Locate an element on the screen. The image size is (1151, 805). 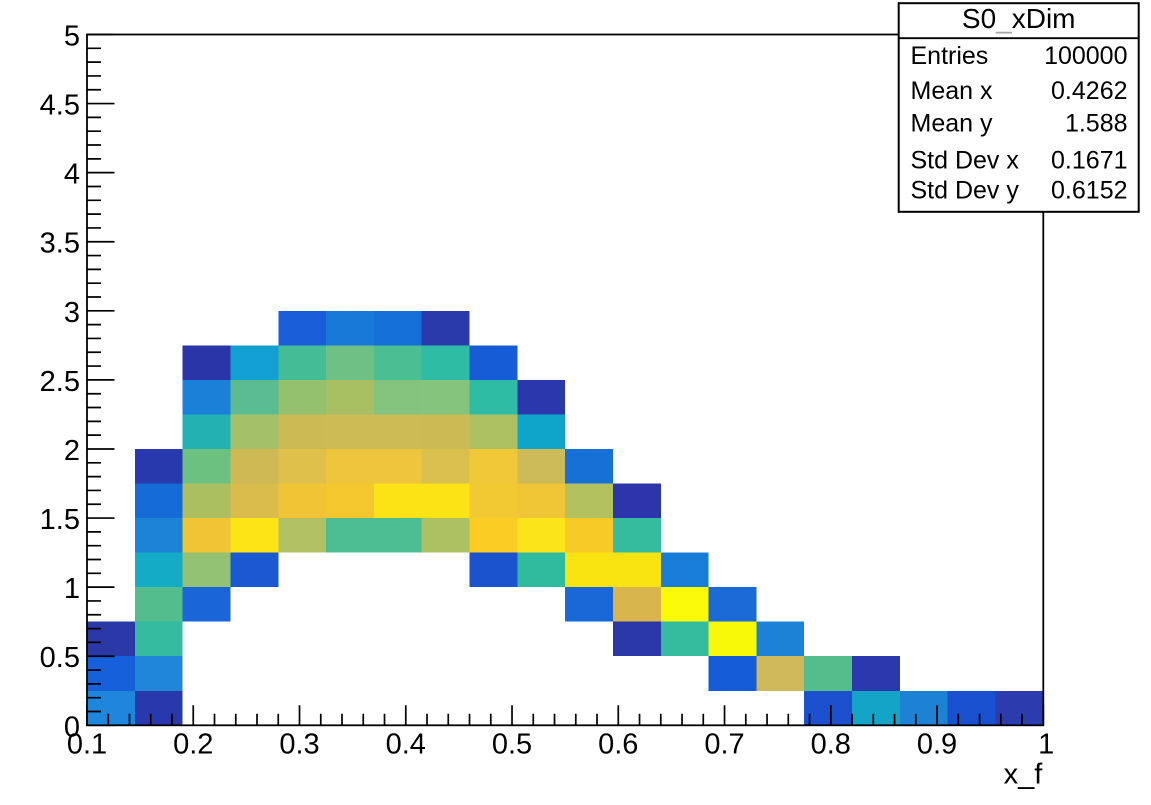
svg-text: 0.4 is located at coordinates (406, 745).